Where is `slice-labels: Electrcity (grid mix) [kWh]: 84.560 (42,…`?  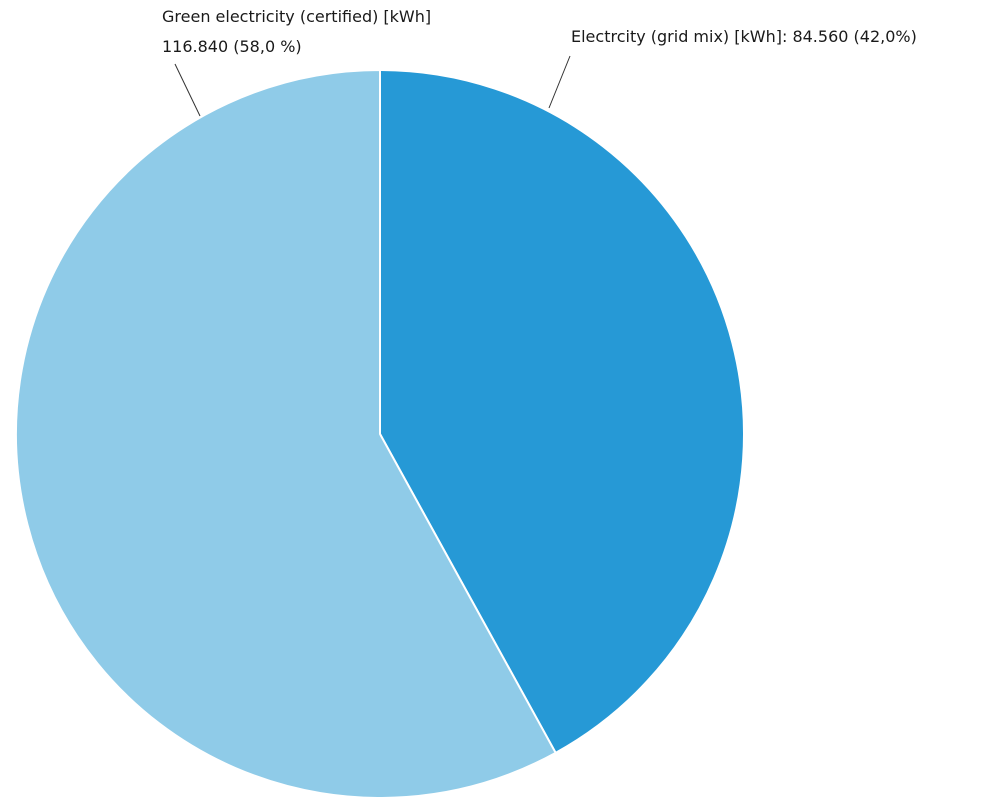
slice-labels: Electrcity (grid mix) [kWh]: 84.560 (42,… is located at coordinates (539, 31).